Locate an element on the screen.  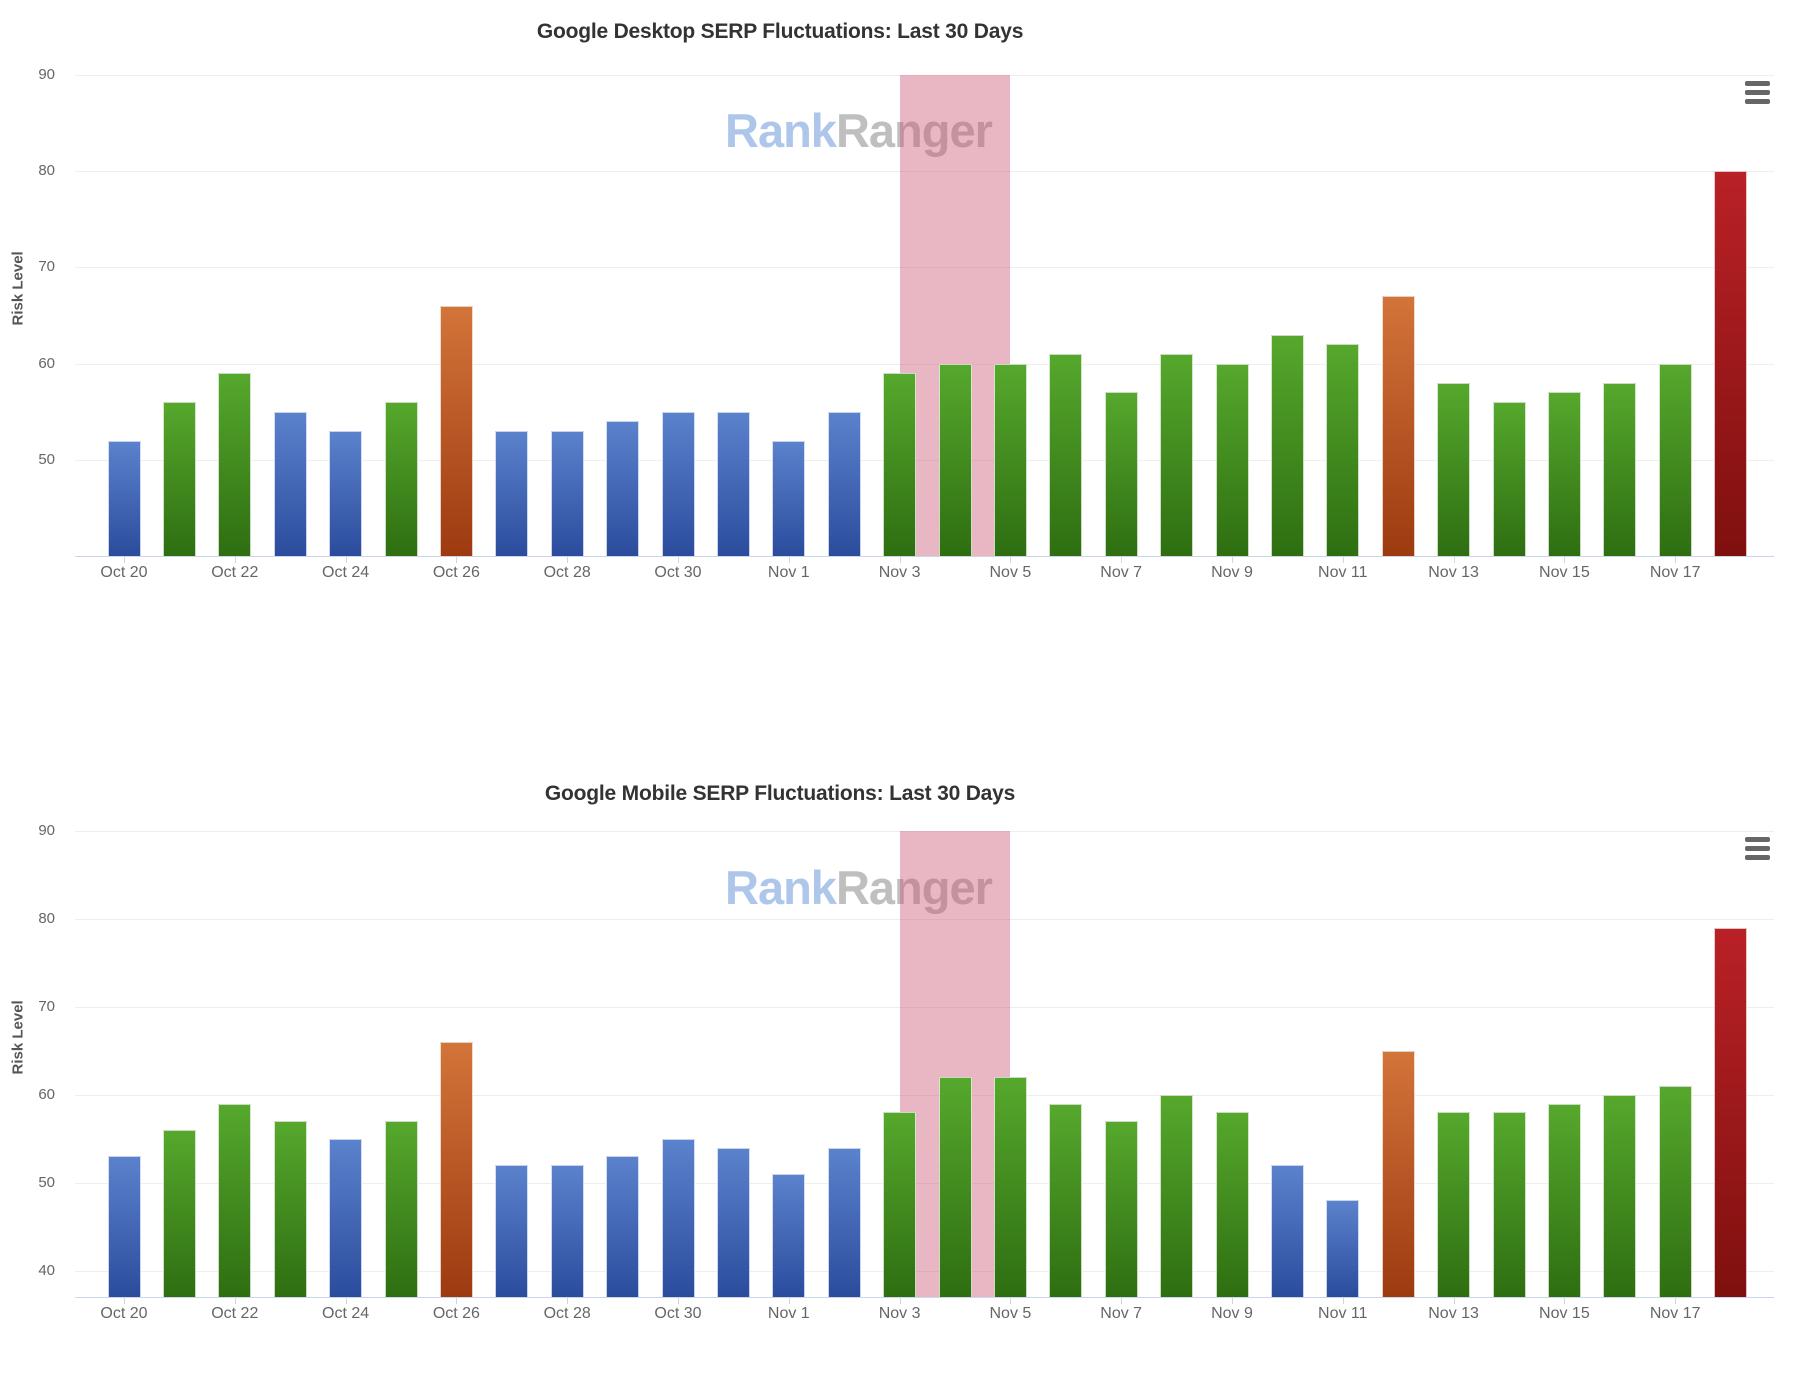
x-tick-label: Nov 5 is located at coordinates (1010, 572).